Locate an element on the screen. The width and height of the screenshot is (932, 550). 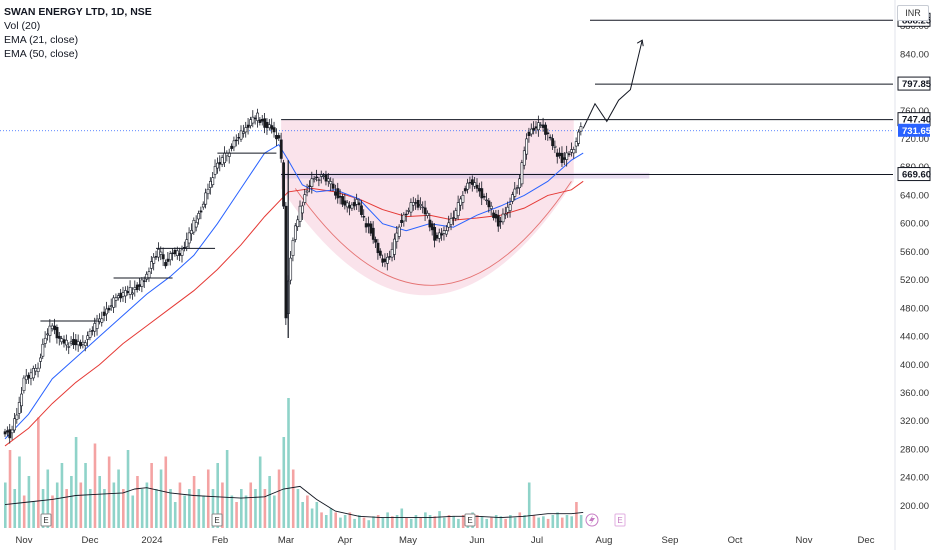
y-tick-label: 480.00 is located at coordinates (914, 308).